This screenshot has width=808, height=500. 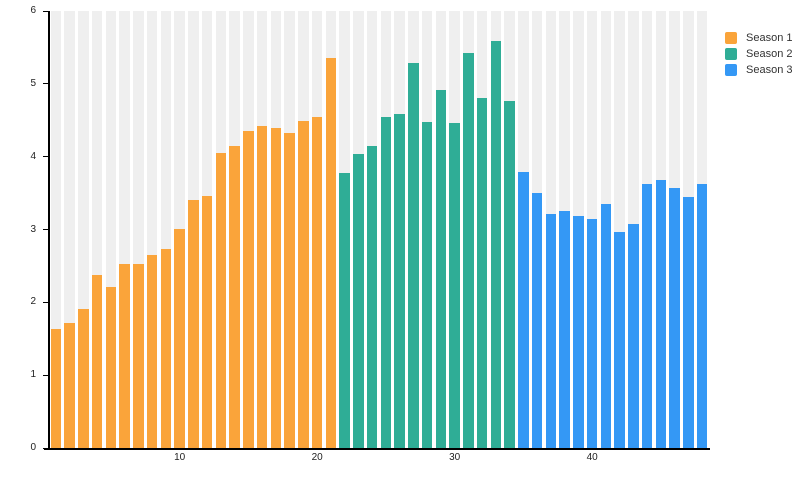 I want to click on bar-x8, so click(x=152, y=351).